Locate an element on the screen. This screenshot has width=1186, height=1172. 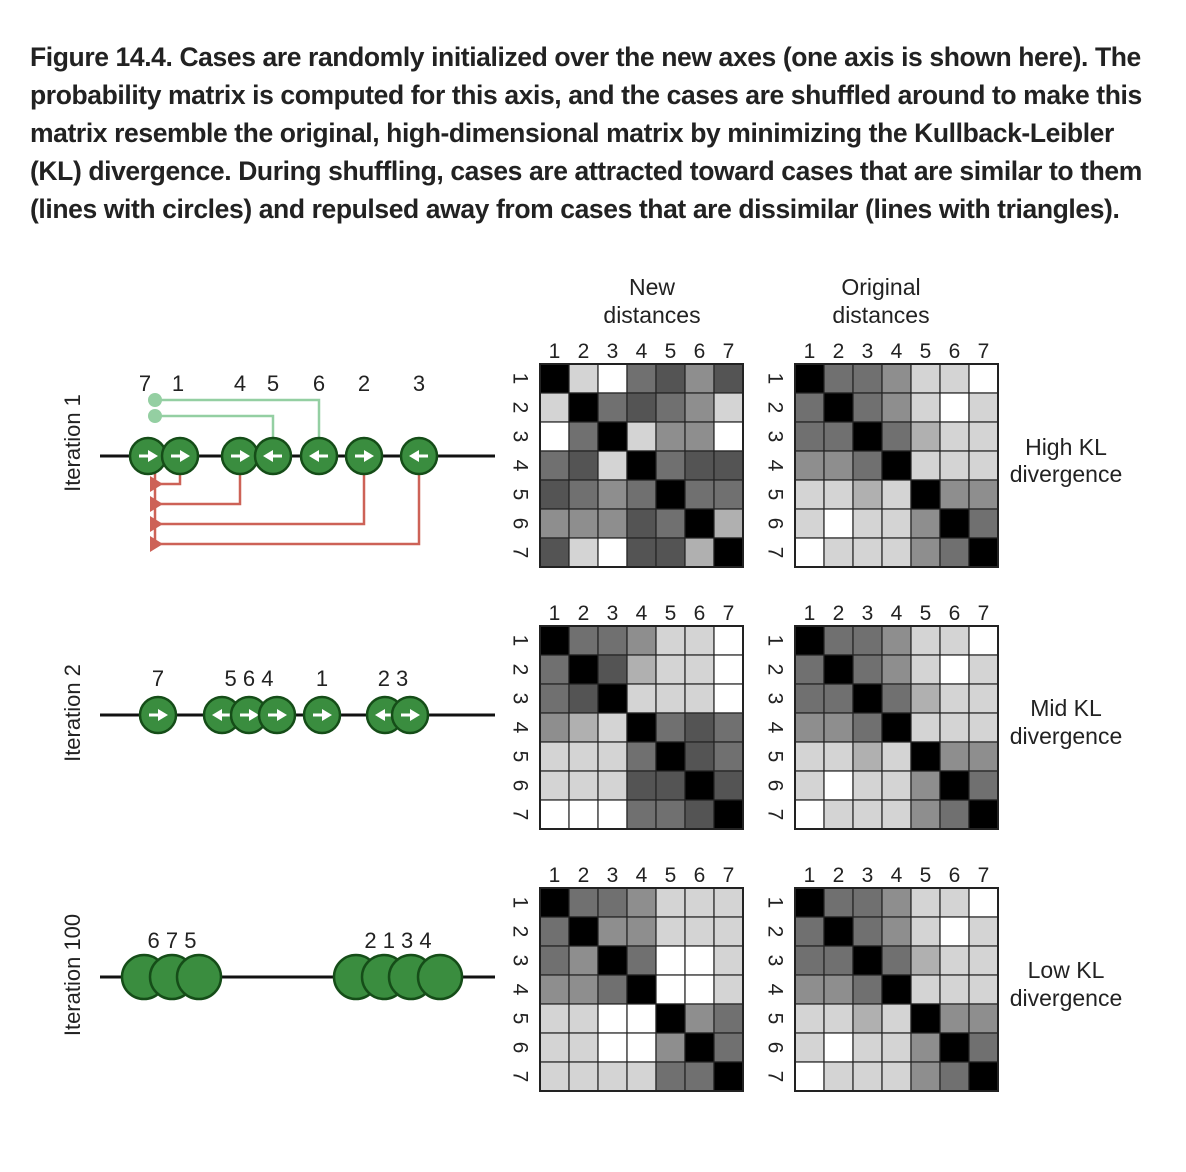
iteration-2-axis is located at coordinates (297, 715).